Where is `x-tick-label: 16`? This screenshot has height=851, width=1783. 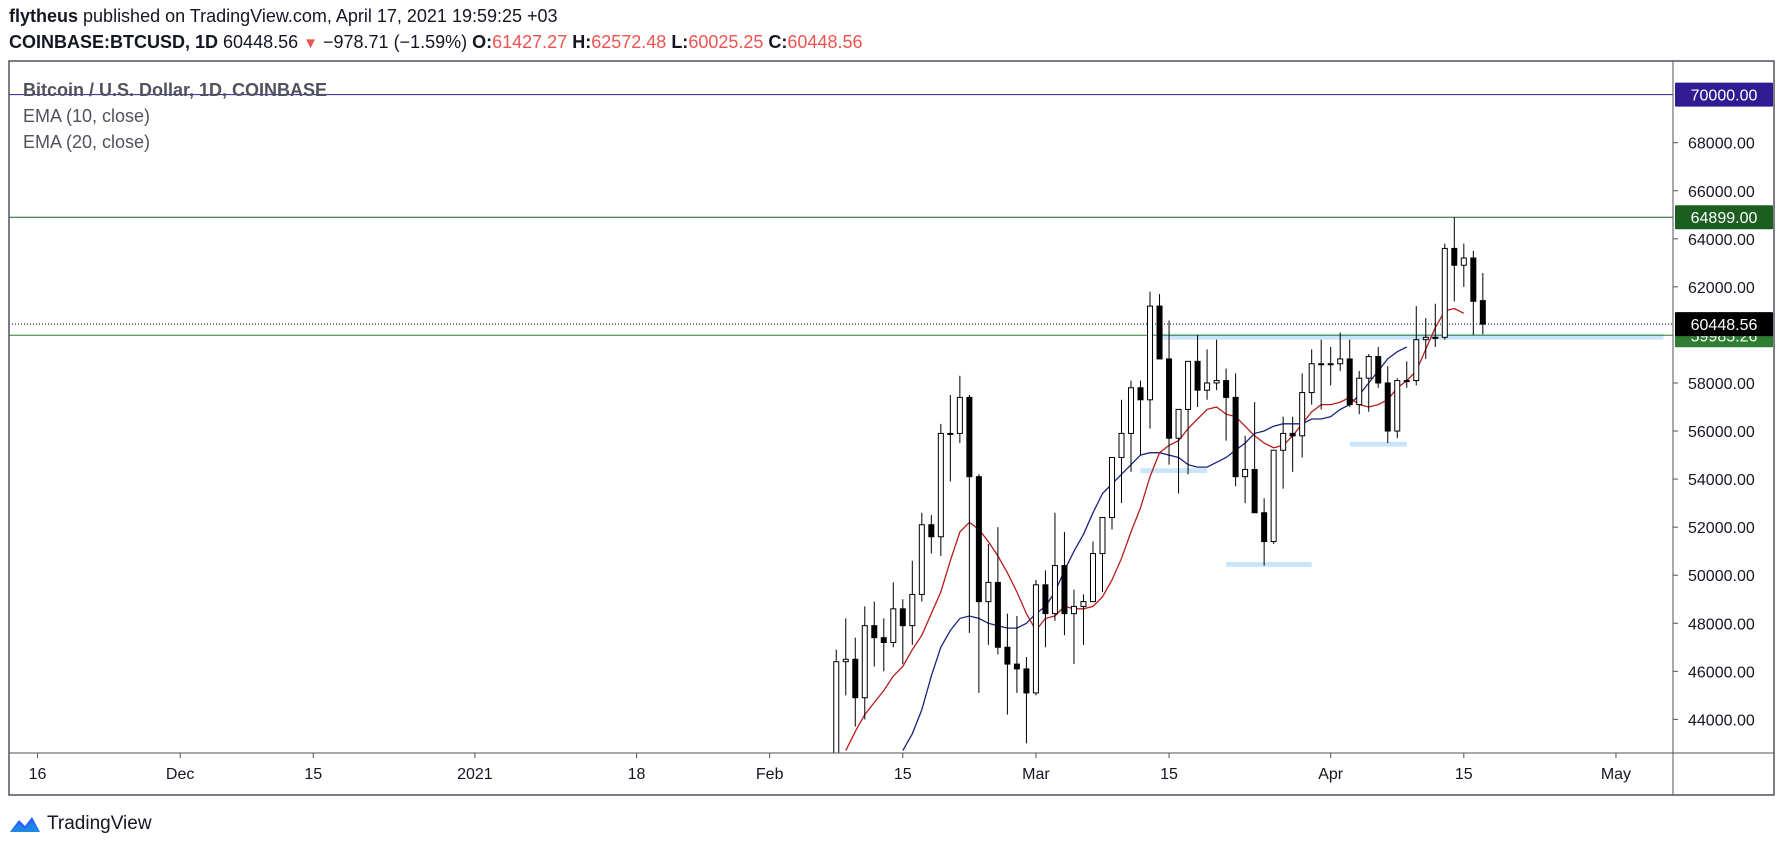
x-tick-label: 16 is located at coordinates (38, 774).